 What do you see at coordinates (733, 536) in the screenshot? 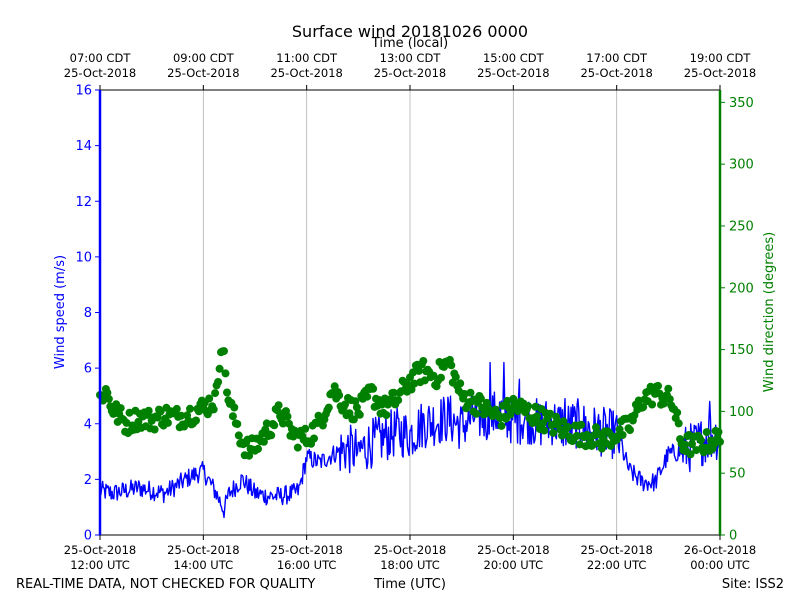
I see `right-tick-label: 0` at bounding box center [733, 536].